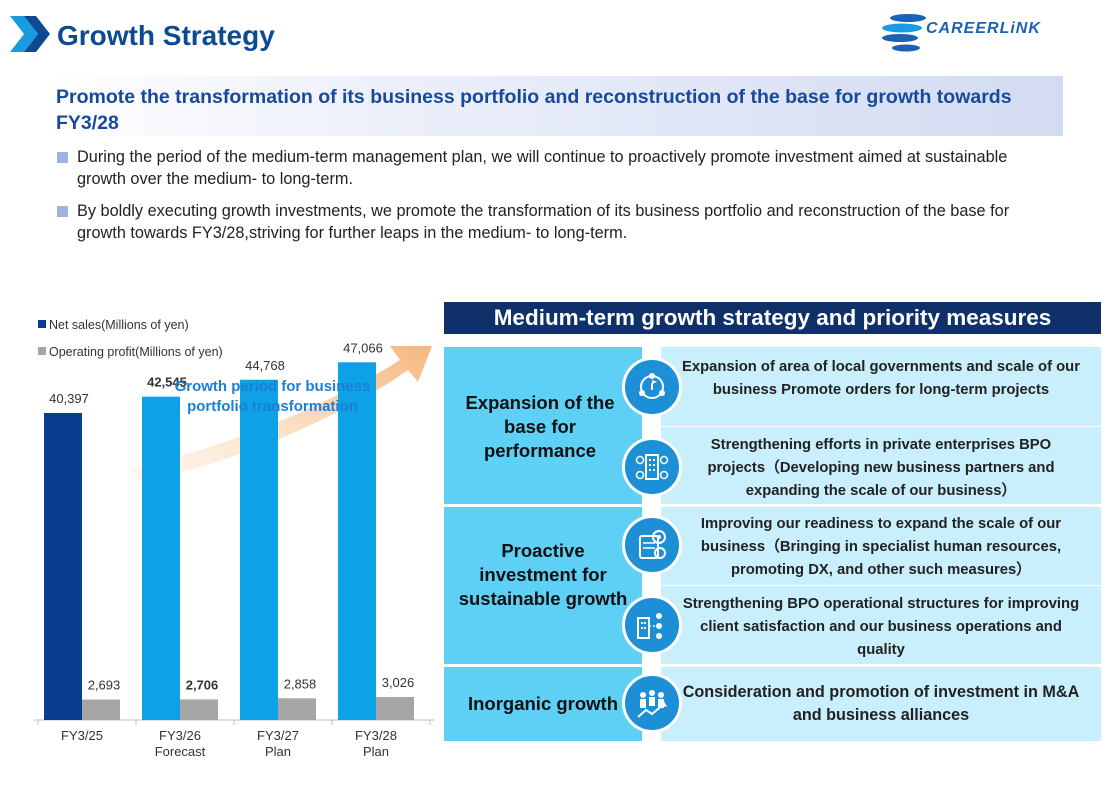 The width and height of the screenshot is (1110, 785). I want to click on x-tick-label: FY3/26, so click(180, 735).